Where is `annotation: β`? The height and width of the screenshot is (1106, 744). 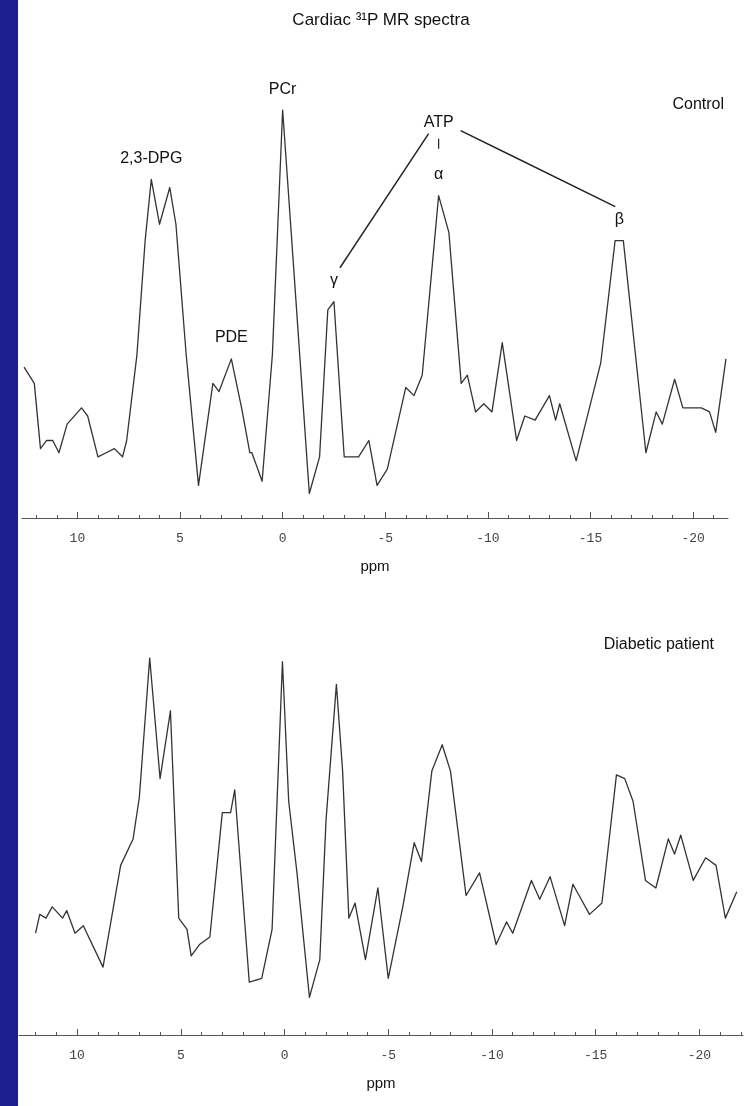 annotation: β is located at coordinates (619, 219).